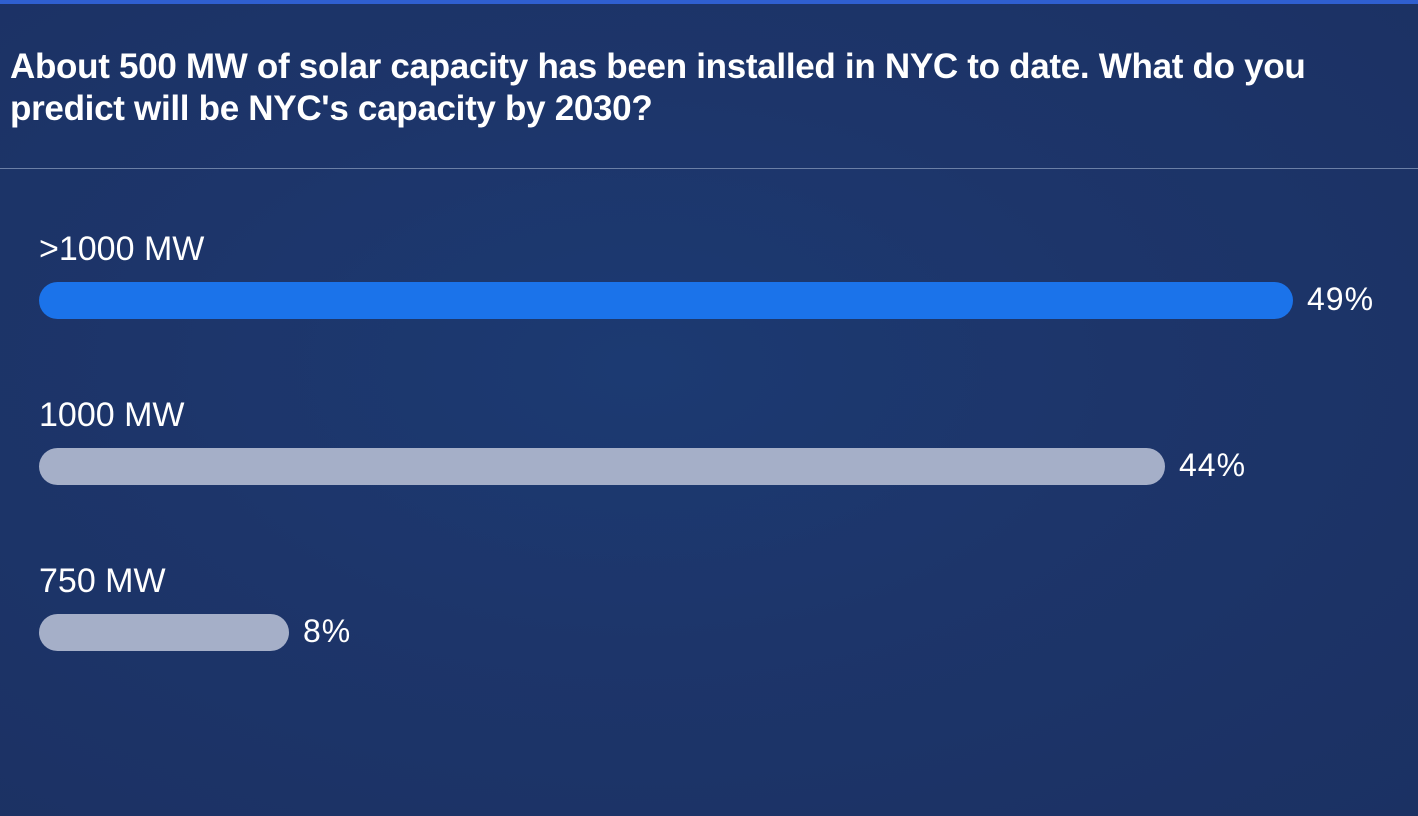  Describe the element at coordinates (1341, 299) in the screenshot. I see `percent-label: 49%` at that location.